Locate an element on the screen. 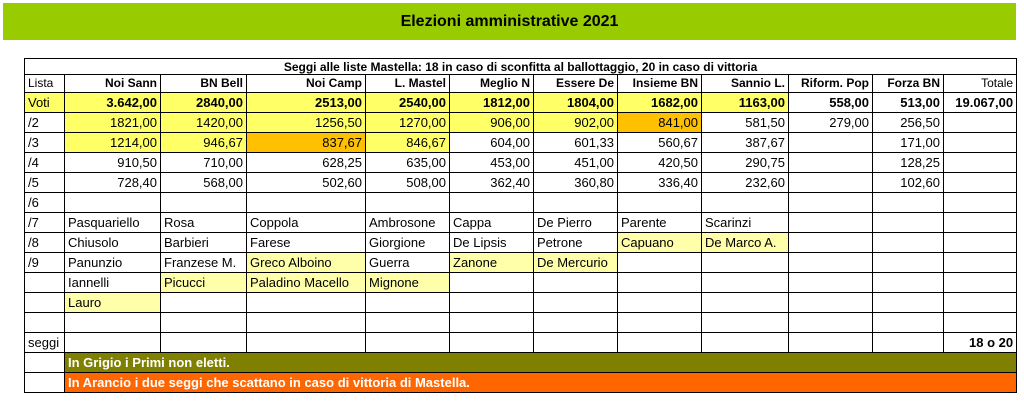 The width and height of the screenshot is (1024, 409). cell: 1804,00 is located at coordinates (575, 102).